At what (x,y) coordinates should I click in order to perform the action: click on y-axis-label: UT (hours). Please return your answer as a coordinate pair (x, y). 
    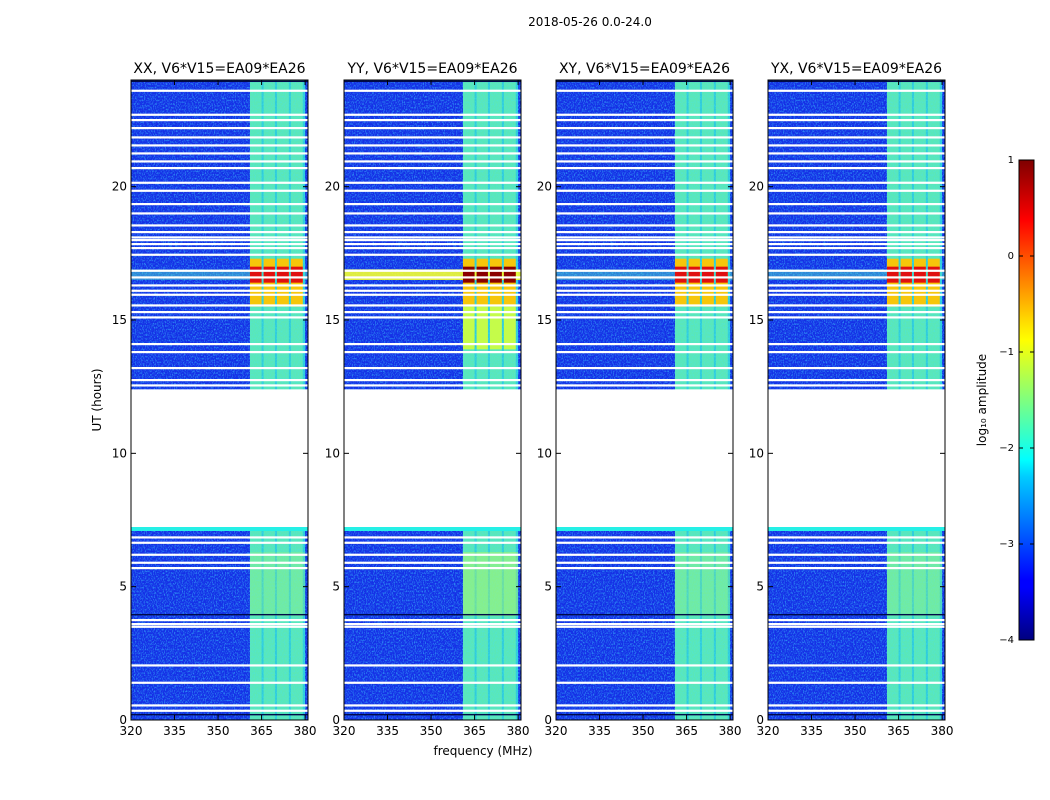
    Looking at the image, I should click on (97, 399).